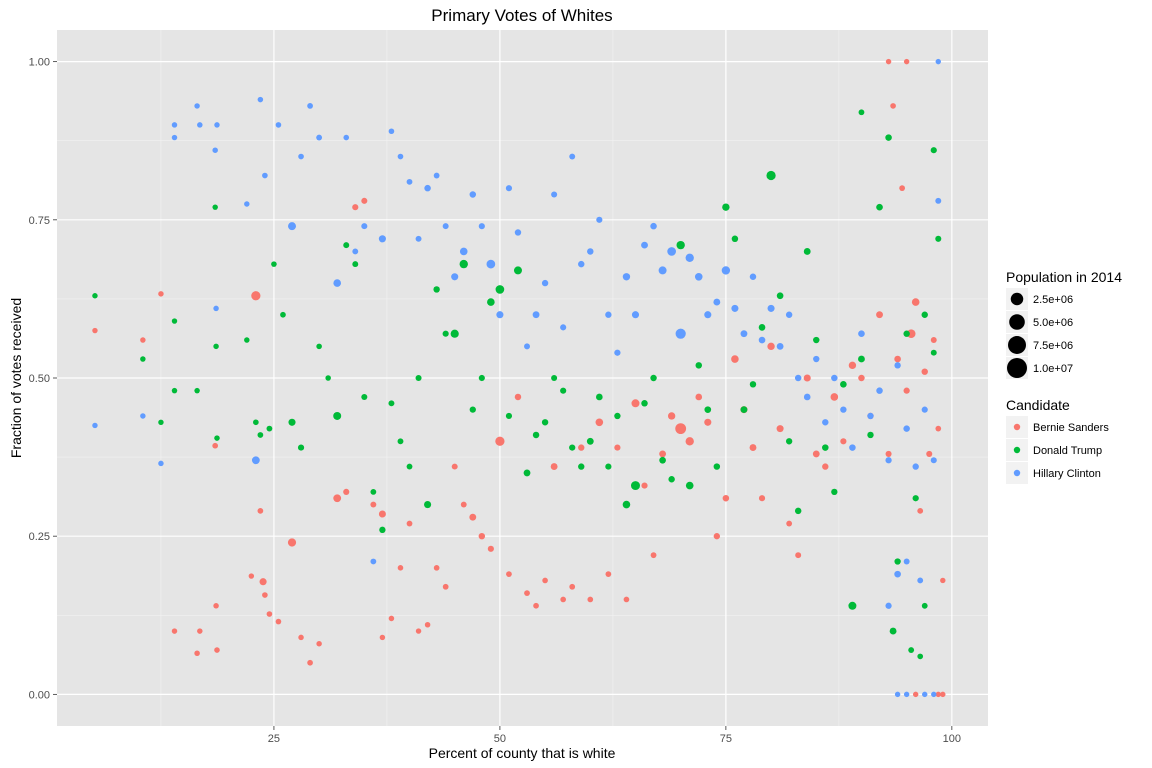  Describe the element at coordinates (16, 378) in the screenshot. I see `y-axis-title: Fraction of votes received` at that location.